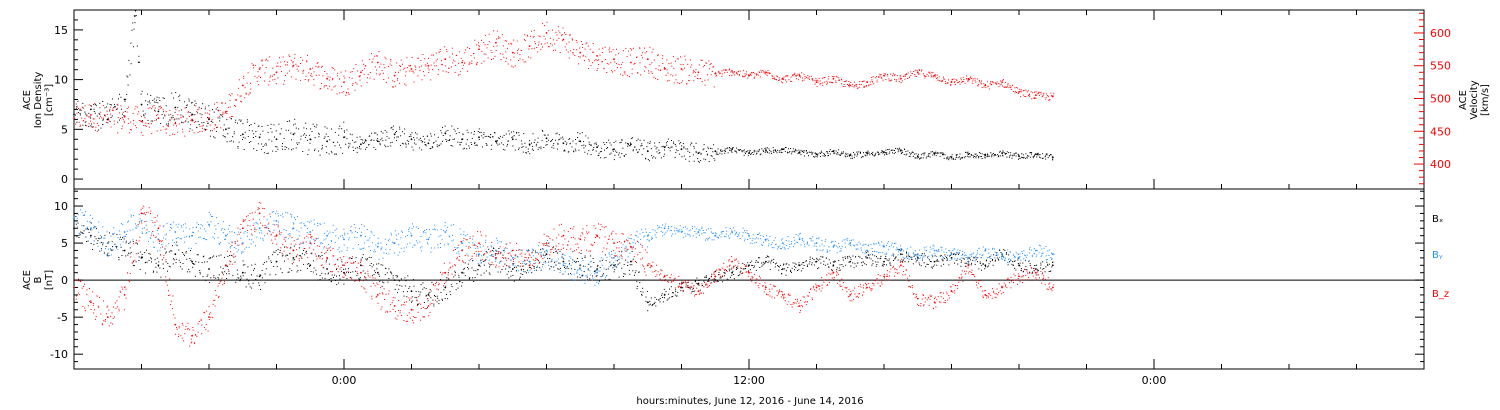  Describe the element at coordinates (1440, 131) in the screenshot. I see `velocity-tick-label: 450` at that location.